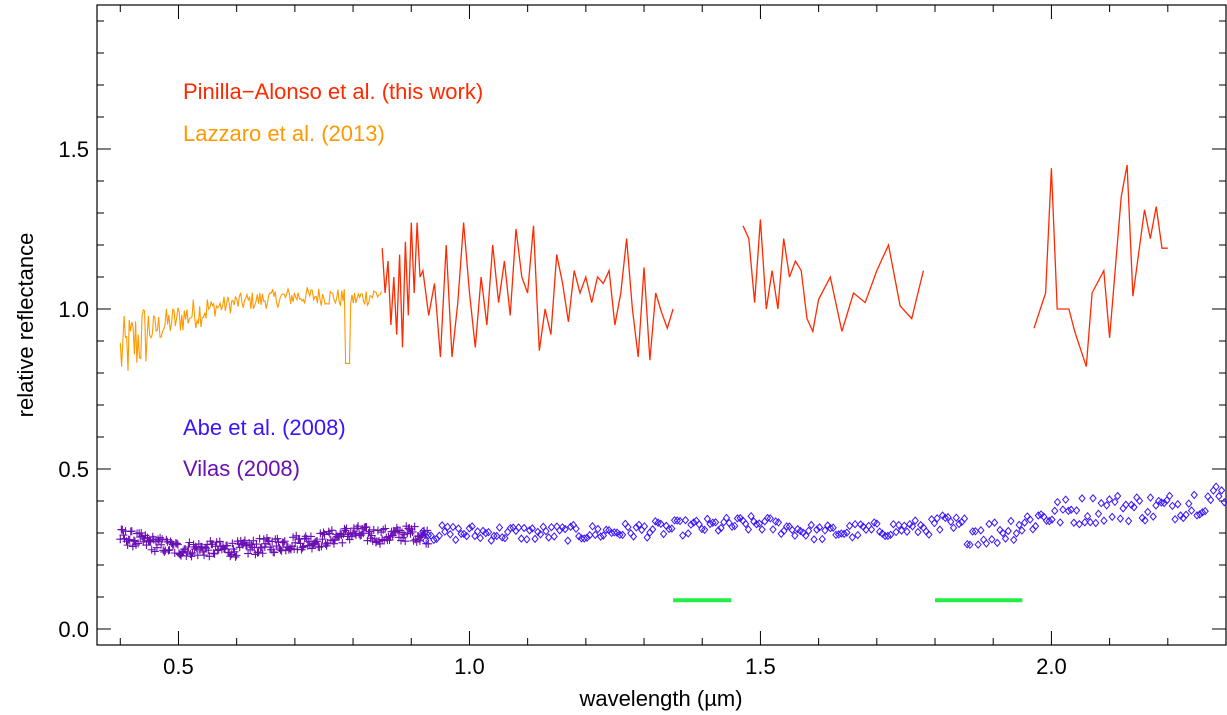  Describe the element at coordinates (760, 666) in the screenshot. I see `x-tick-label: 1.5` at that location.